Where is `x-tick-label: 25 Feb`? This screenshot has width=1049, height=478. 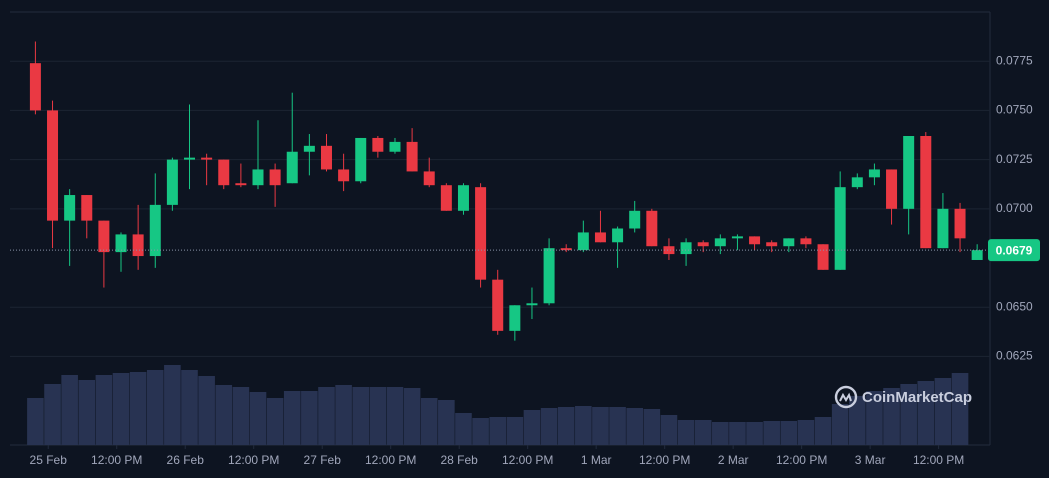 x-tick-label: 25 Feb is located at coordinates (49, 460).